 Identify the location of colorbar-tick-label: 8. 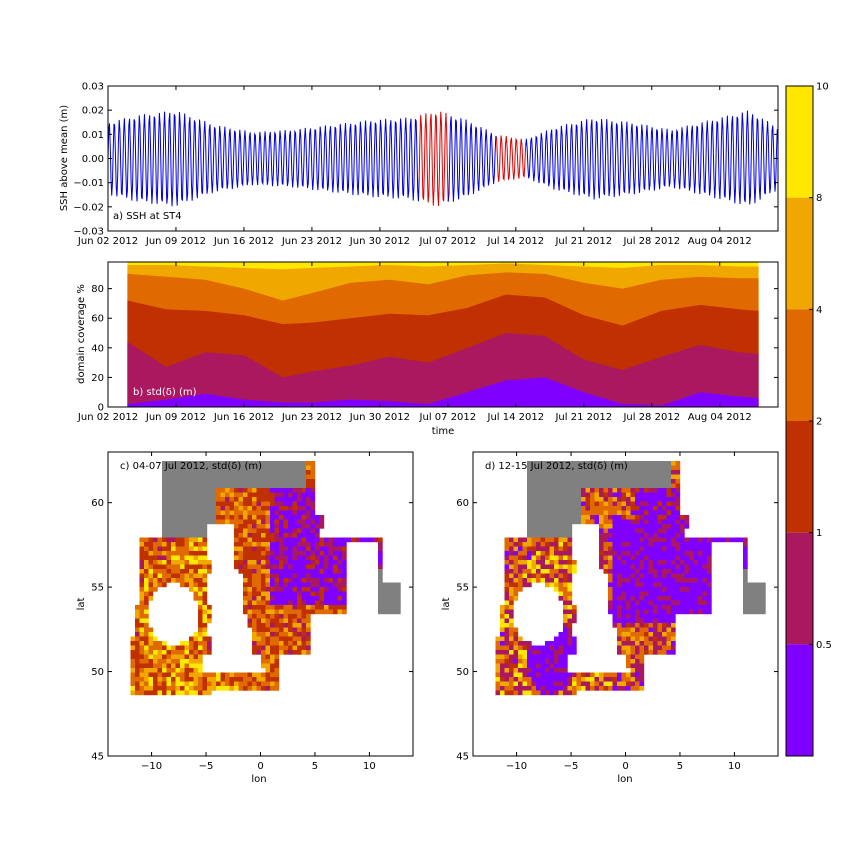
(819, 198).